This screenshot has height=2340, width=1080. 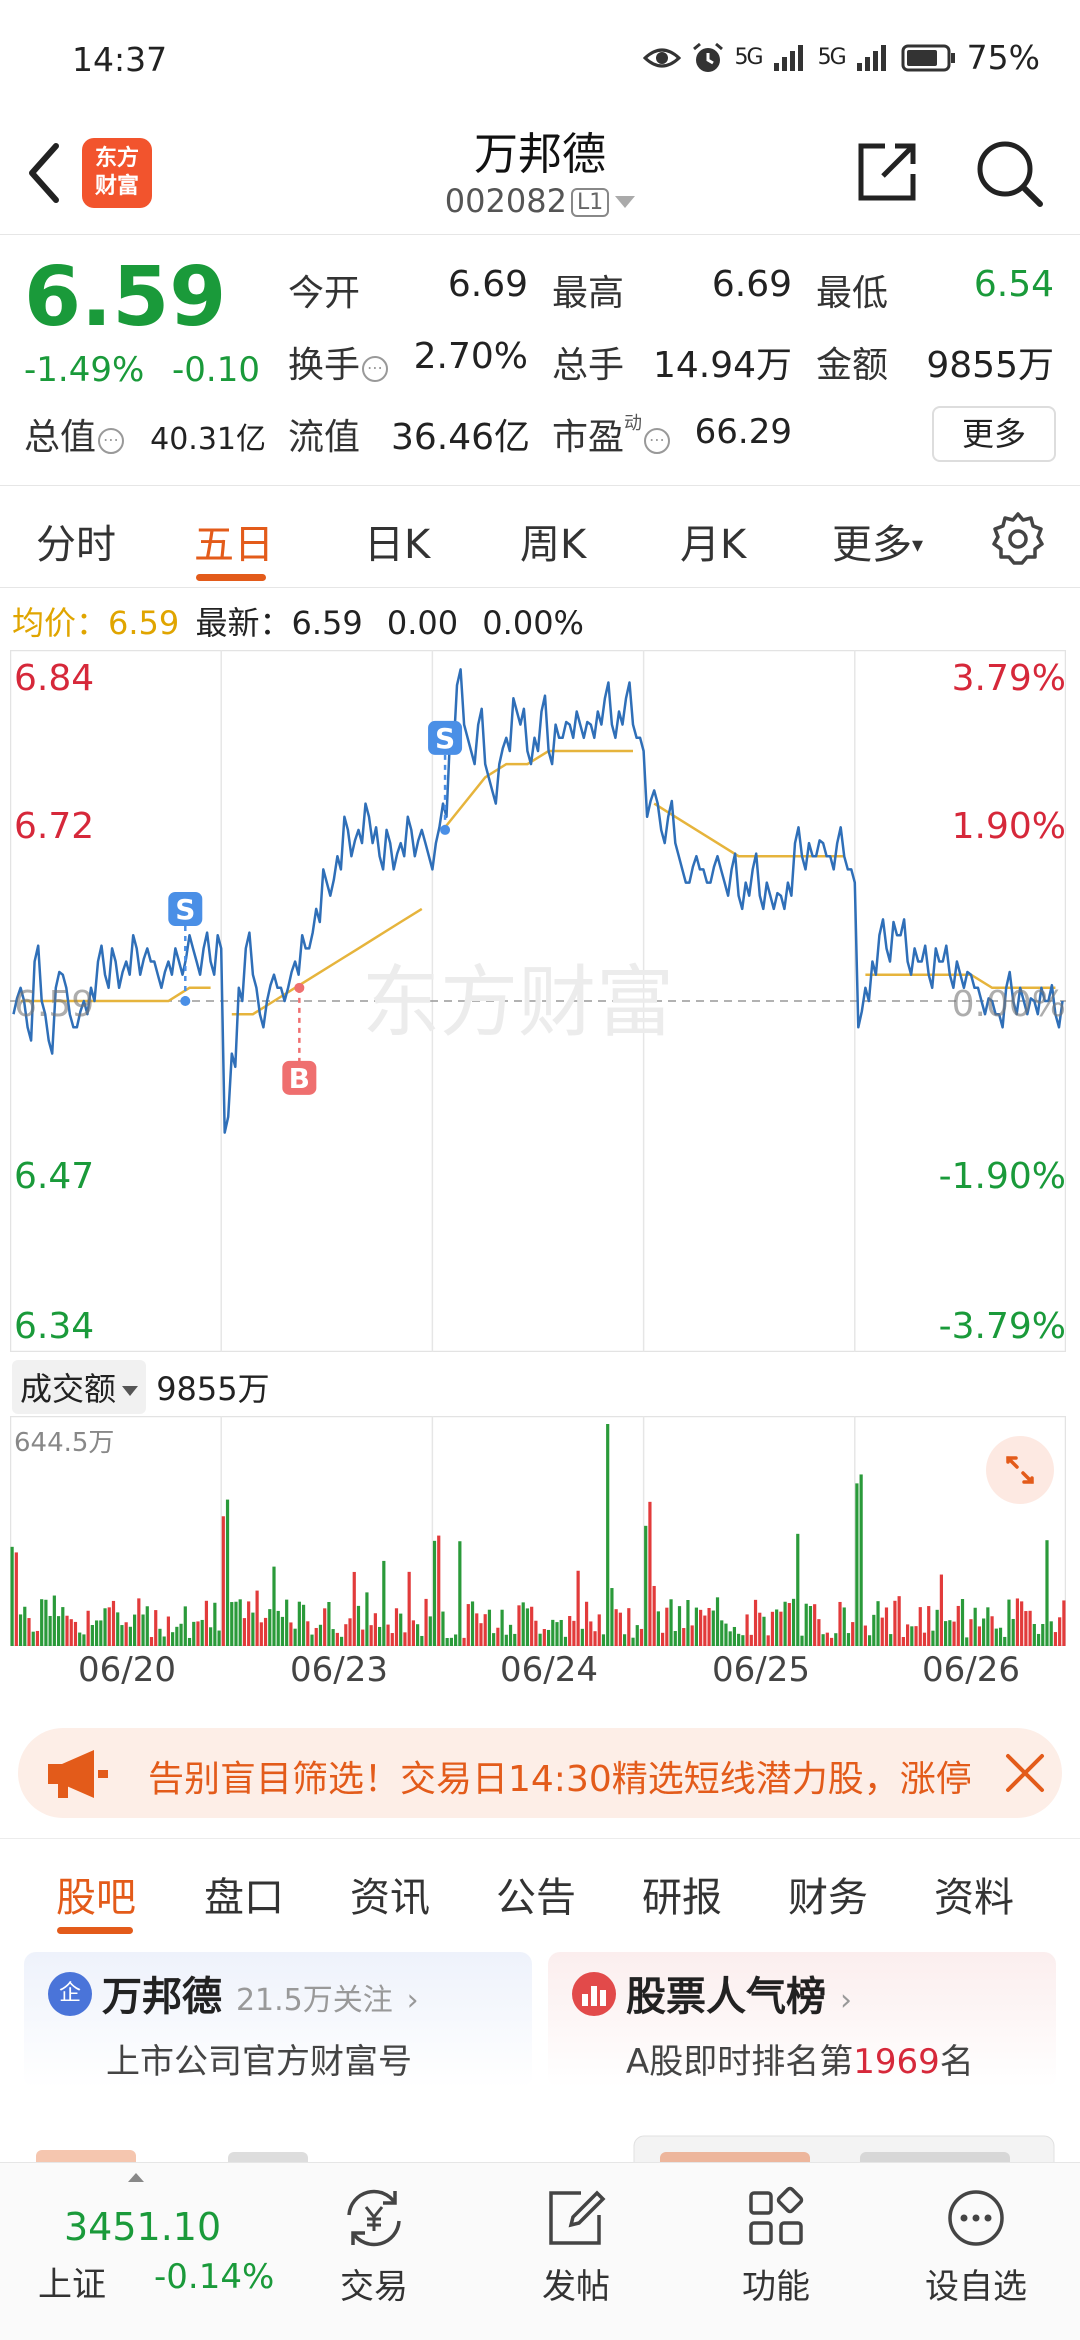 I want to click on pe-label: 市盈动⋯, so click(x=611, y=434).